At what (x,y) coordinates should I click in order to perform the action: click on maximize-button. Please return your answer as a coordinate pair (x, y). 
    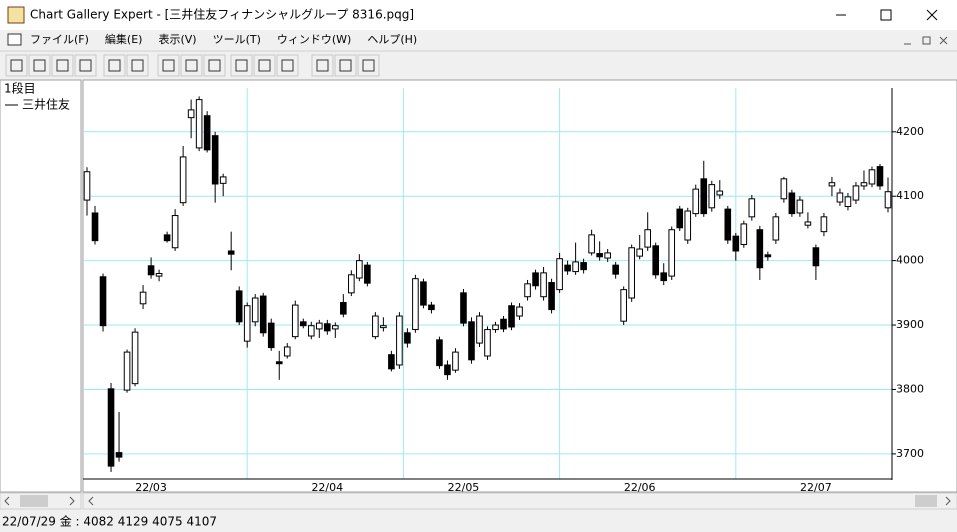
    Looking at the image, I should click on (886, 15).